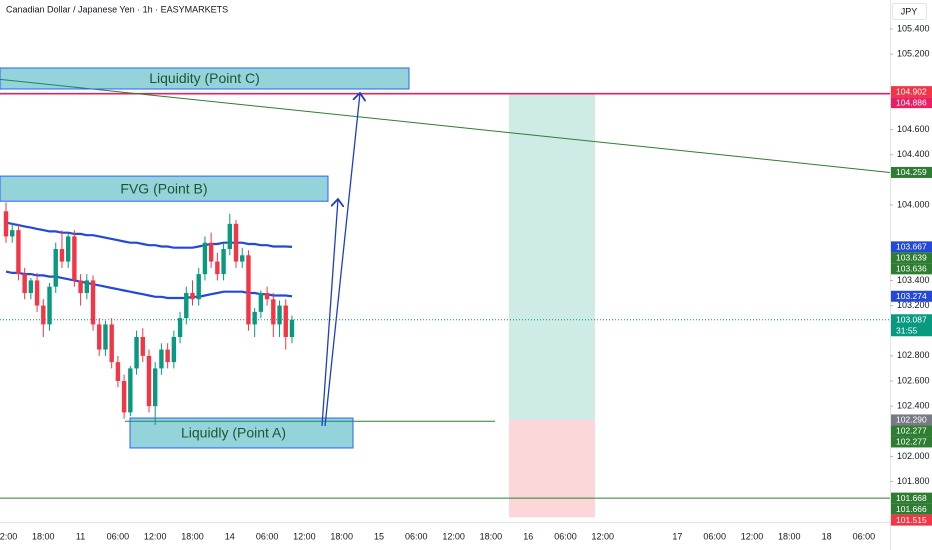 This screenshot has height=550, width=932. I want to click on x-tick-label: 18, so click(827, 536).